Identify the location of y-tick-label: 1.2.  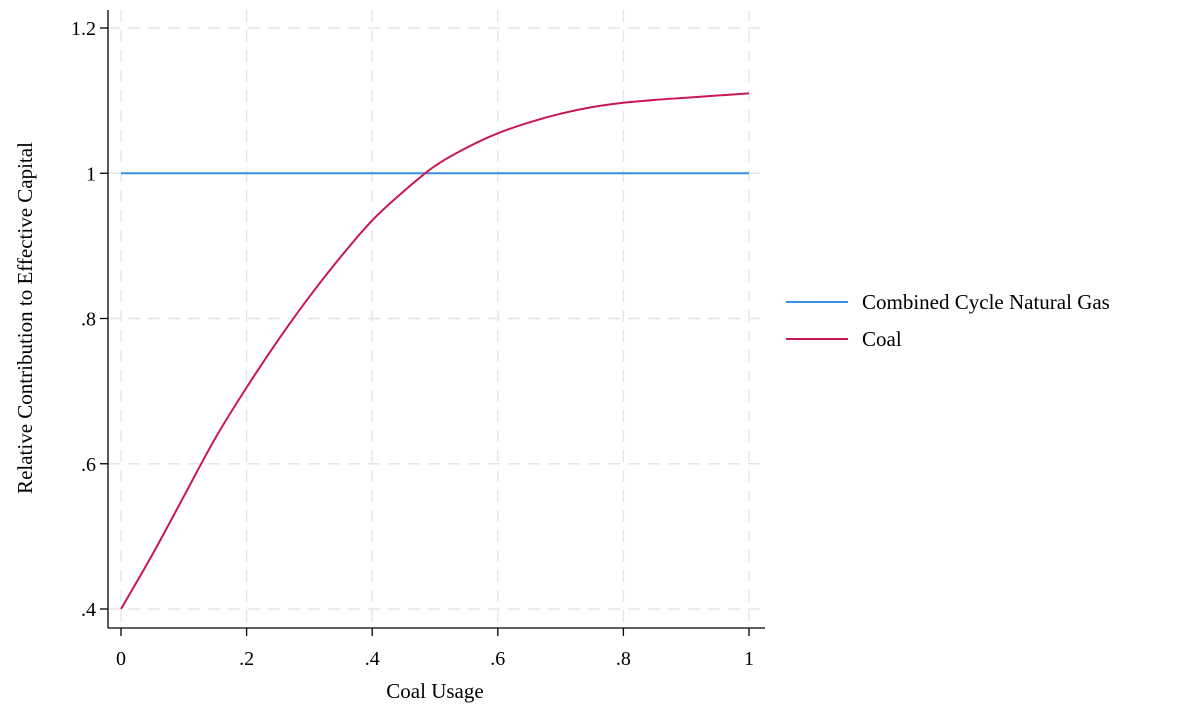
(83, 29).